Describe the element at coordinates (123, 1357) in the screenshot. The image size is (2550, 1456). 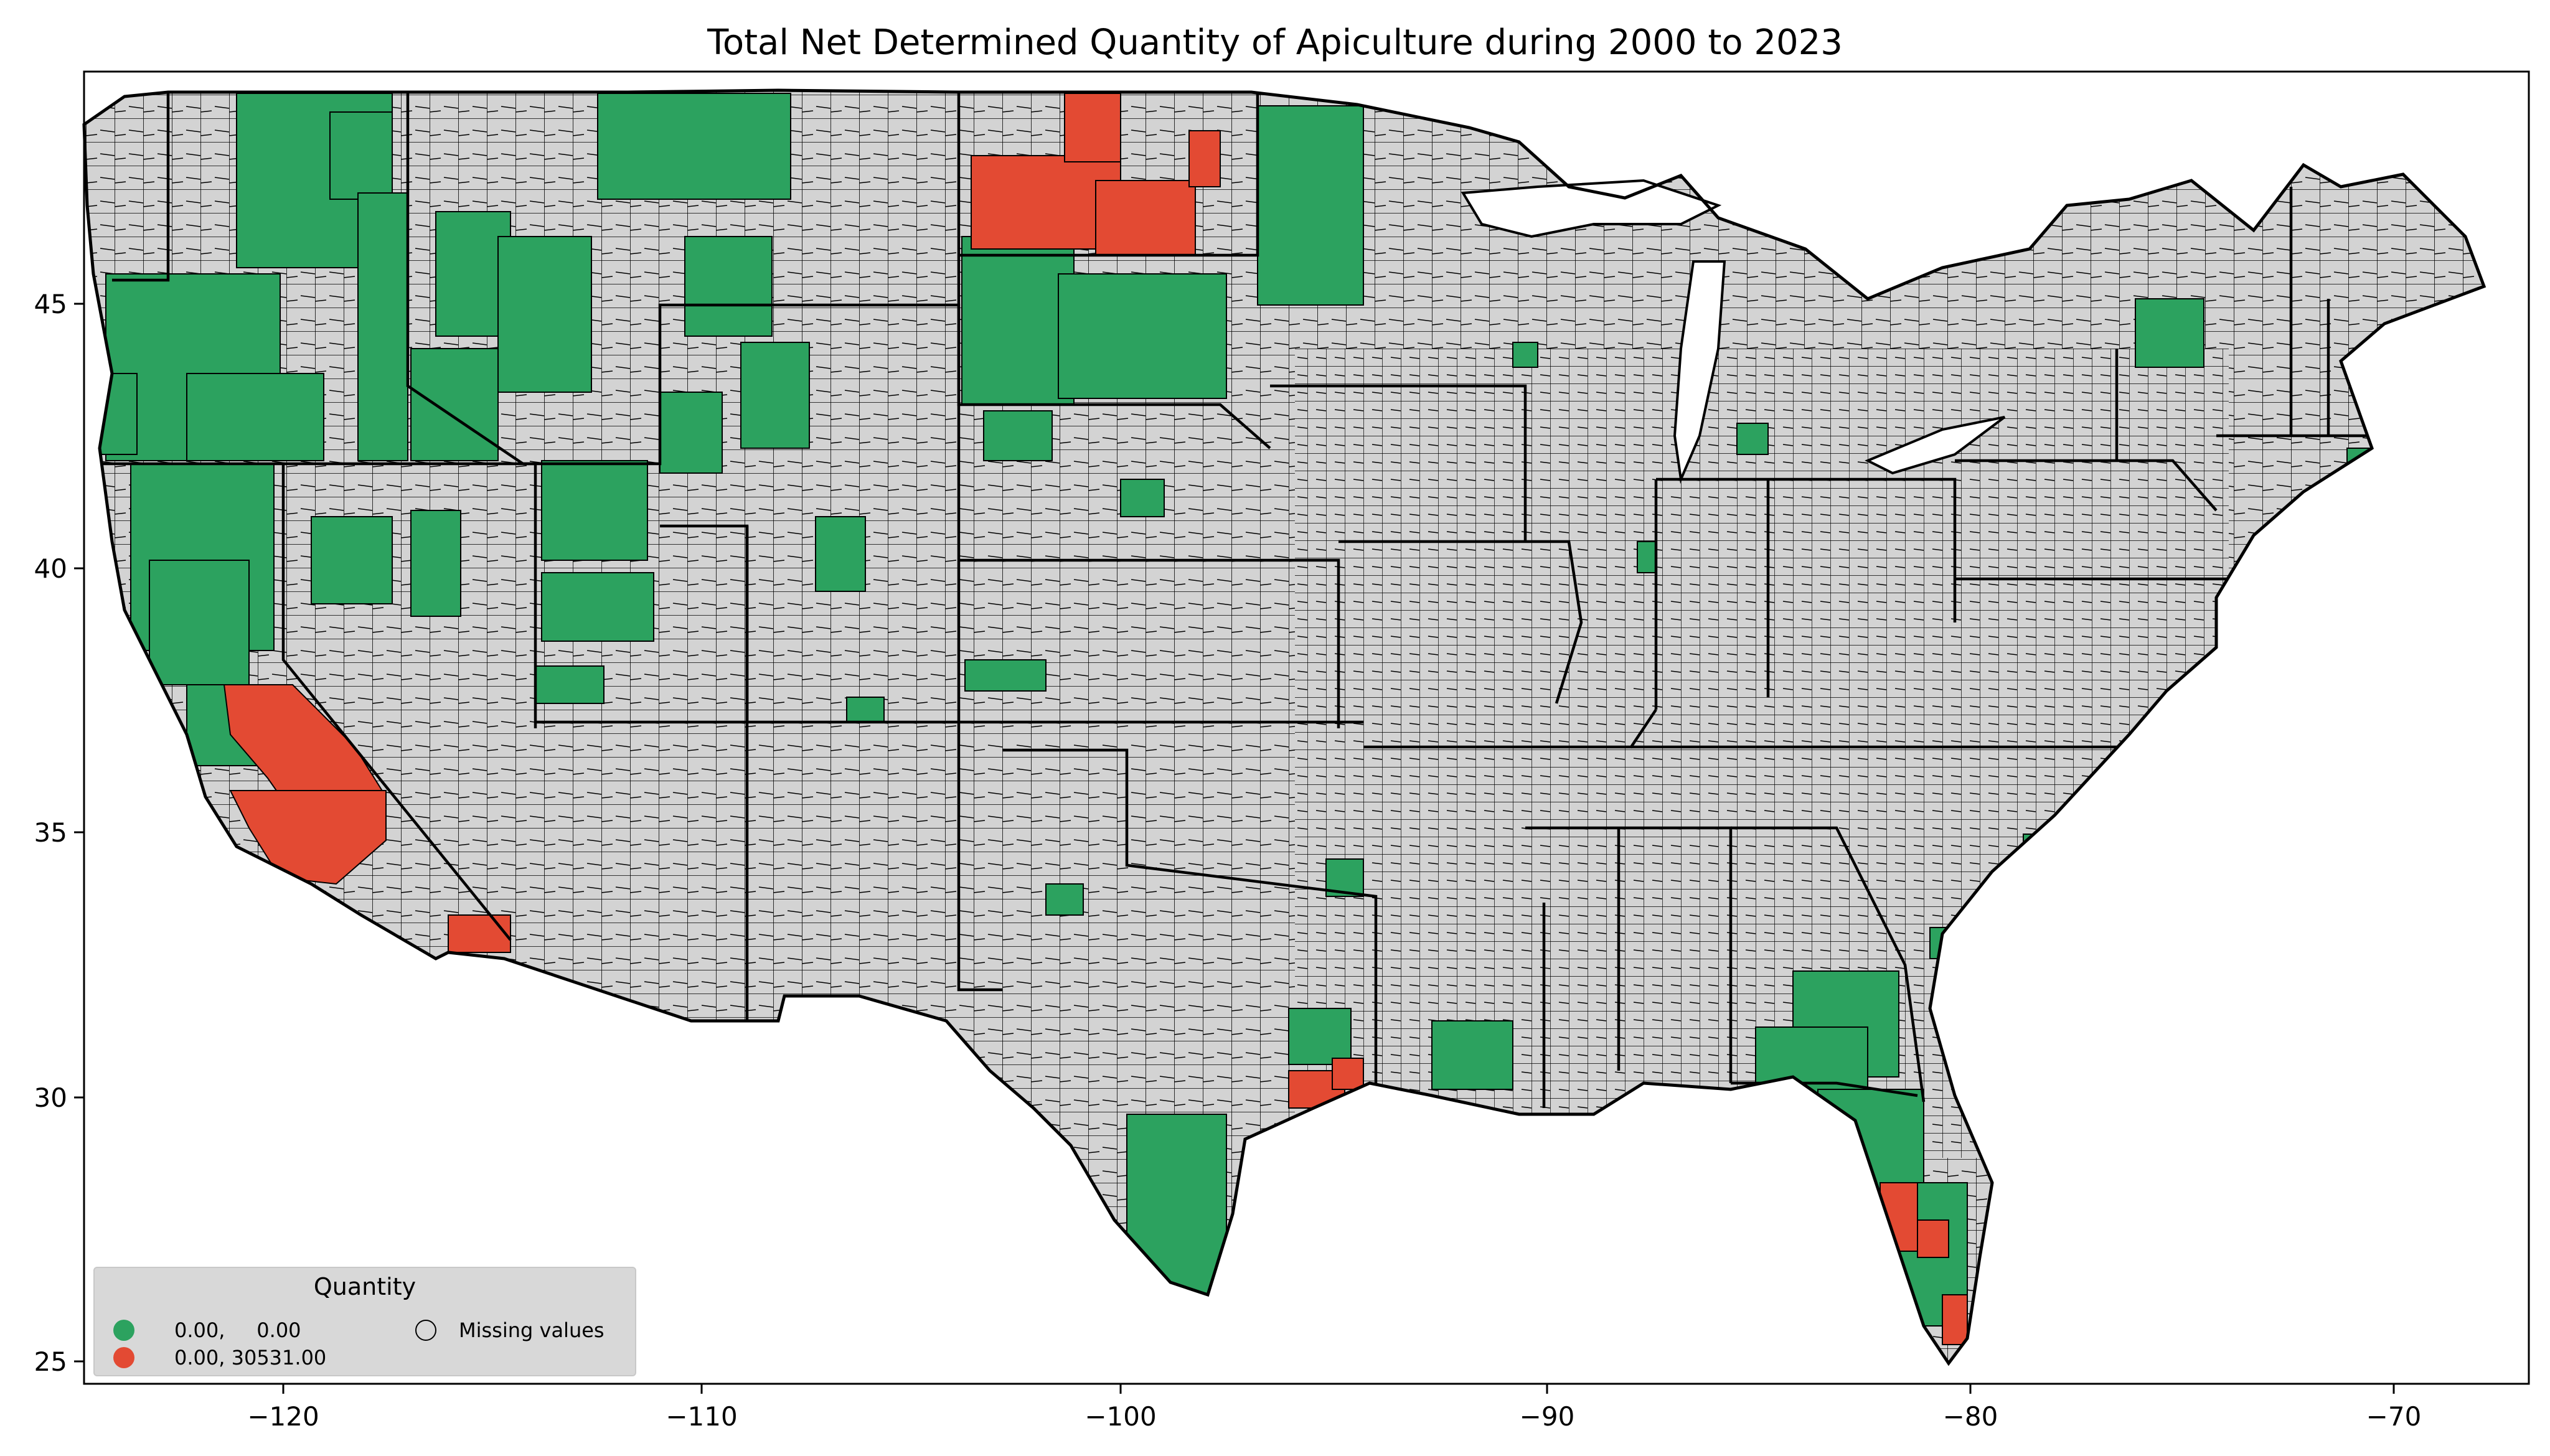
I see `legend-marker-red` at that location.